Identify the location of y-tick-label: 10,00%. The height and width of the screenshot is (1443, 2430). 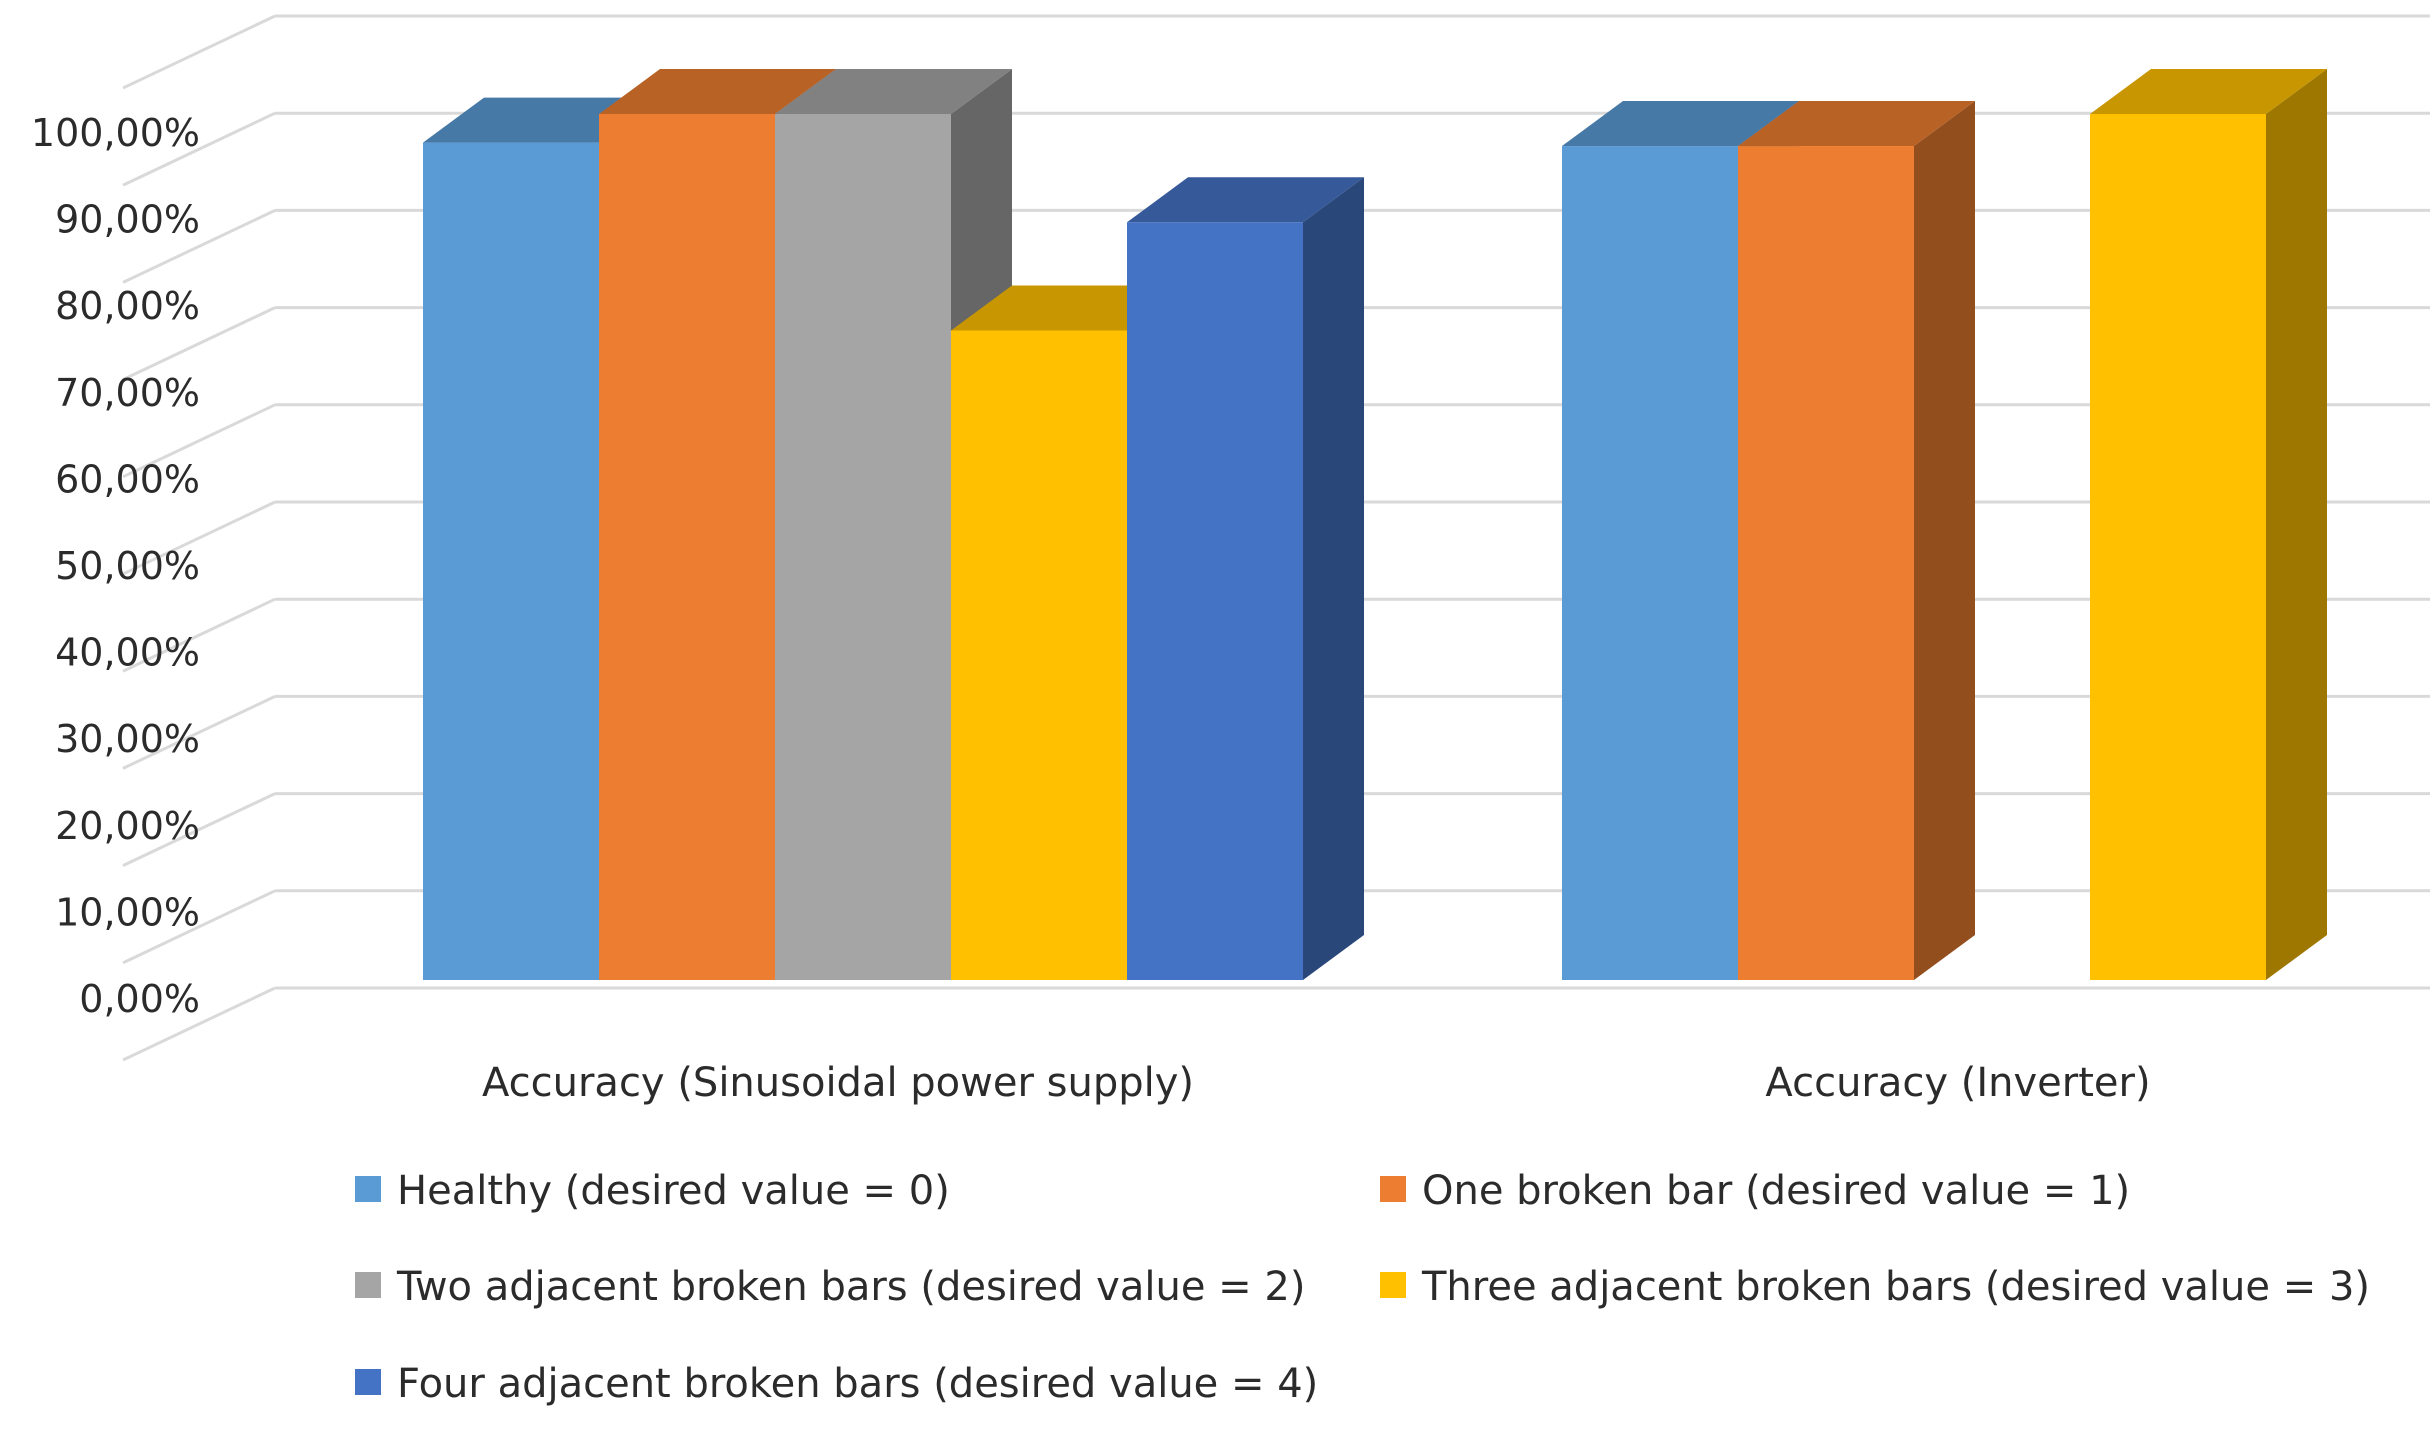
(127, 912).